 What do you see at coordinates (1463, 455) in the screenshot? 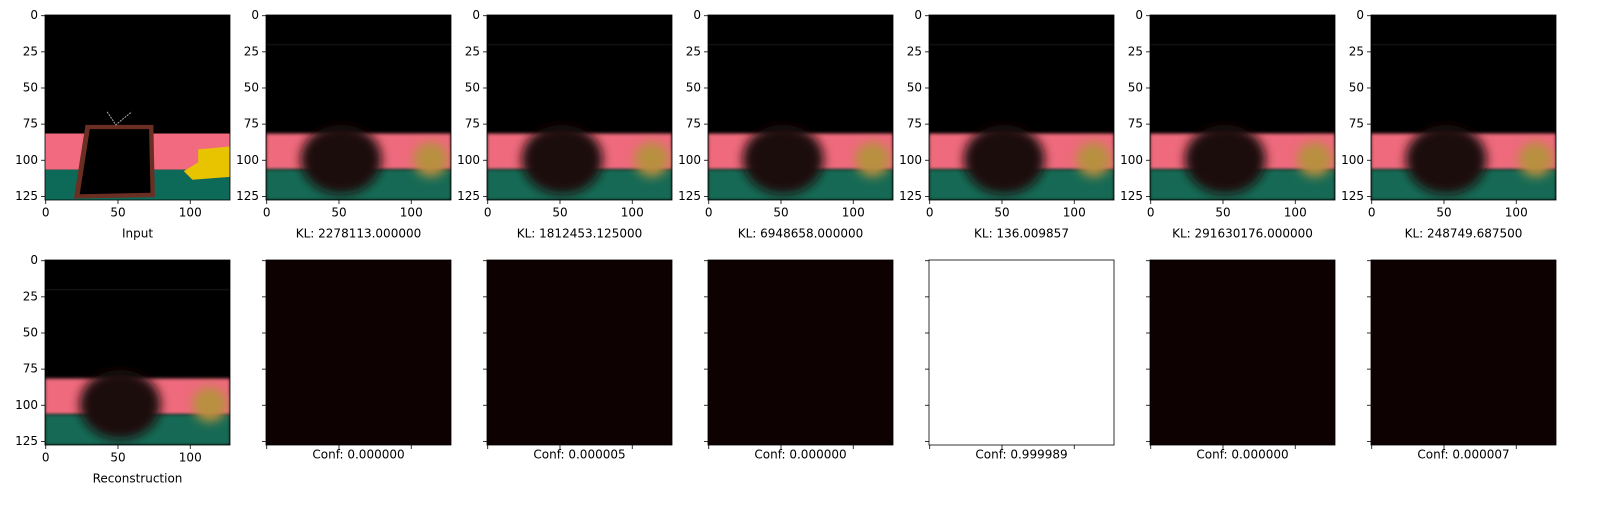
I see `panel-label: Conf: 0.000007` at bounding box center [1463, 455].